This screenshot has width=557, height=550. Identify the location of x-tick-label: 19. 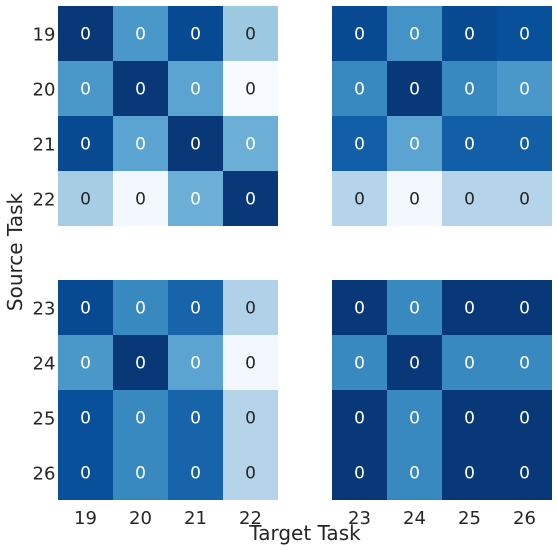
(85, 518).